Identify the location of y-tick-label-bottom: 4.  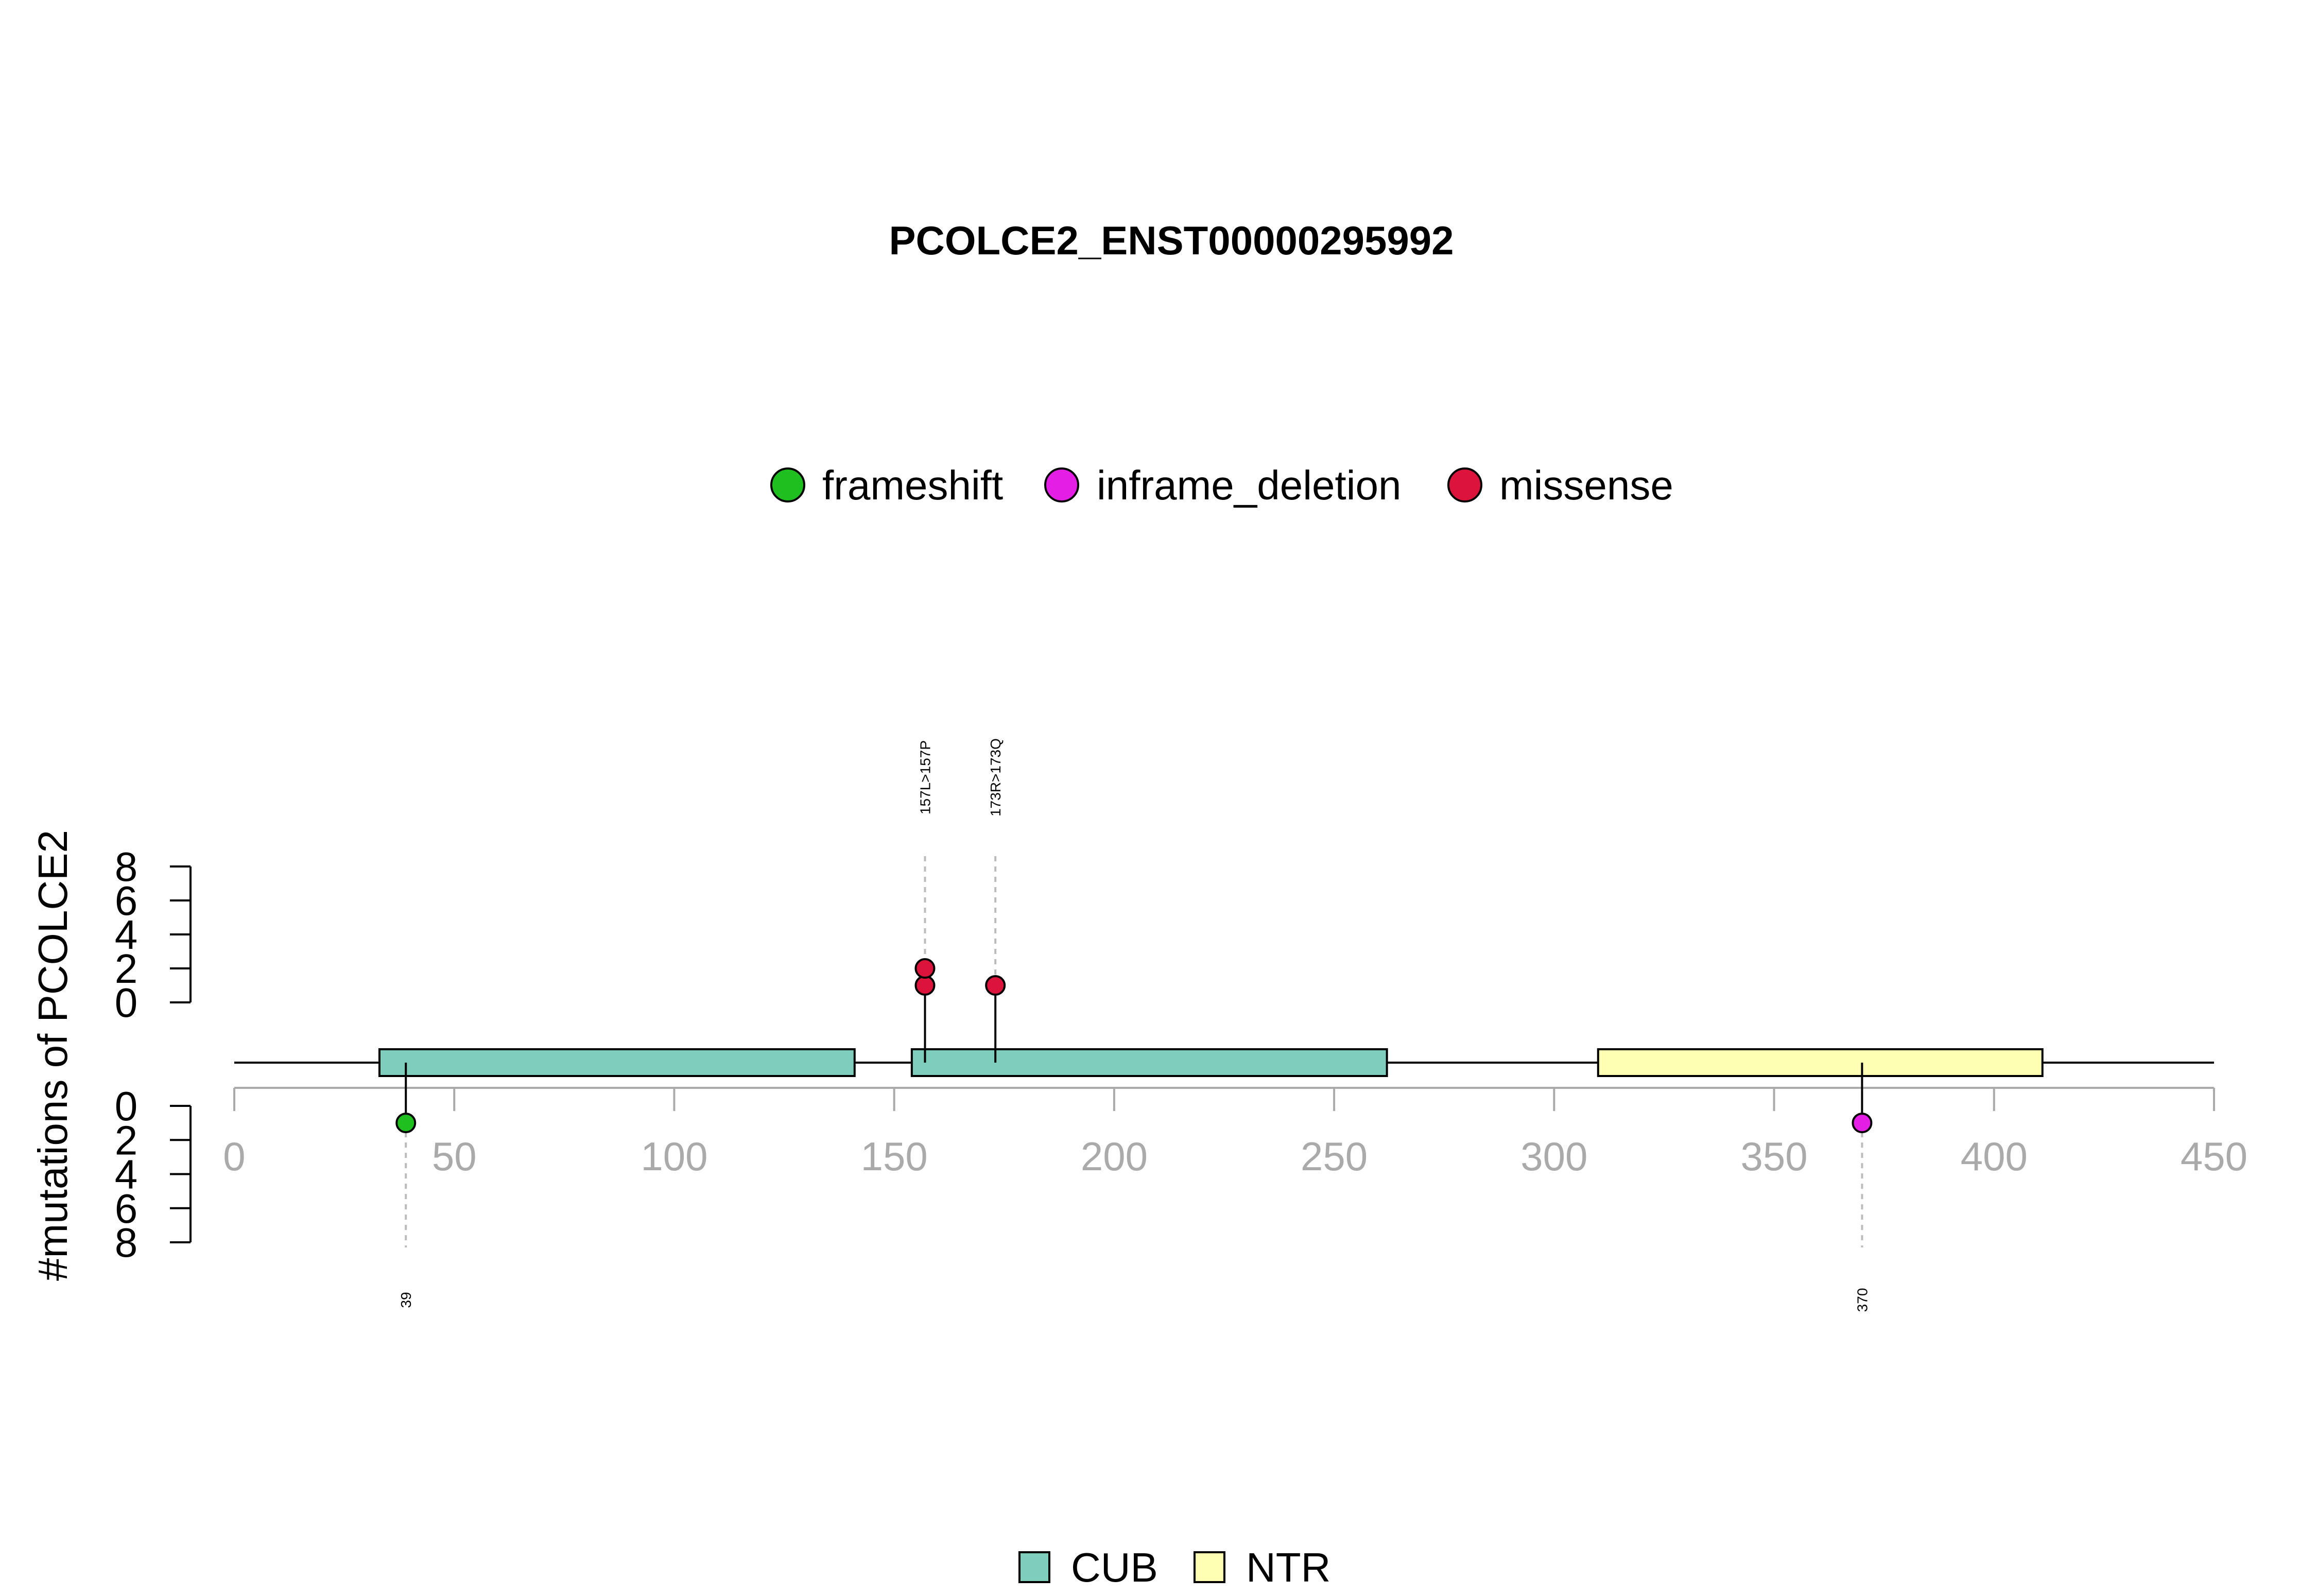
(126, 1175).